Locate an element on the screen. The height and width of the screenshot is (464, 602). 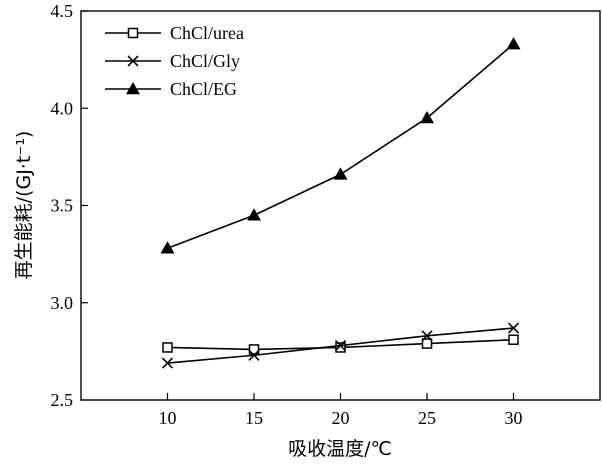
x-tick-label: 30 is located at coordinates (514, 418).